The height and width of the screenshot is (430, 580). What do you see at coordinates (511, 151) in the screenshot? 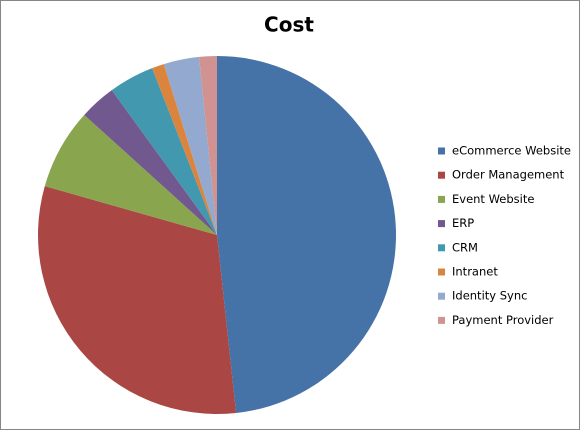
I see `legend-label: eCommerce Website` at bounding box center [511, 151].